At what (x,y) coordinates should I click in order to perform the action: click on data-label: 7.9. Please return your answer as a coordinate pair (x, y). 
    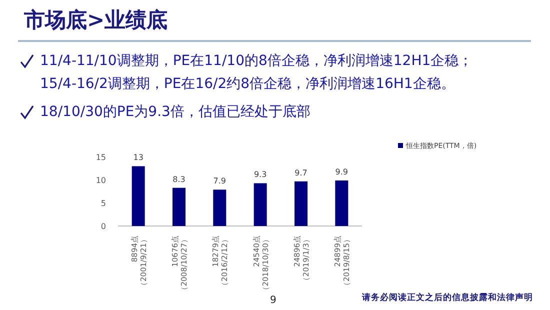
    Looking at the image, I should click on (219, 181).